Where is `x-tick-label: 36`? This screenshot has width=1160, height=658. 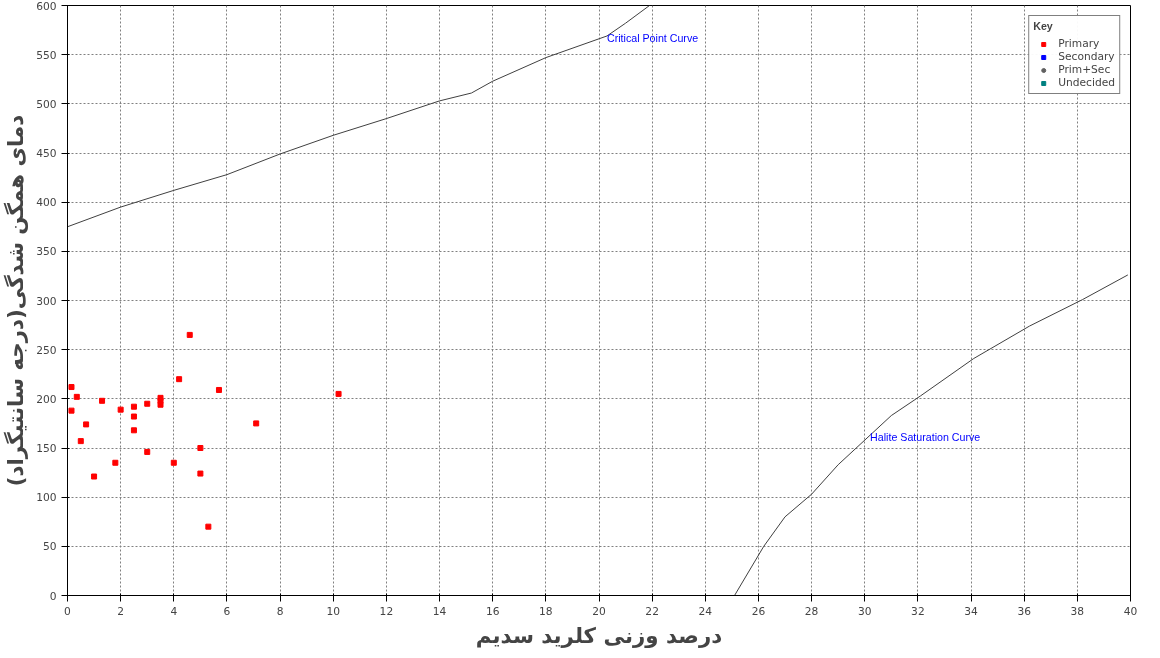
x-tick-label: 36 is located at coordinates (1024, 611).